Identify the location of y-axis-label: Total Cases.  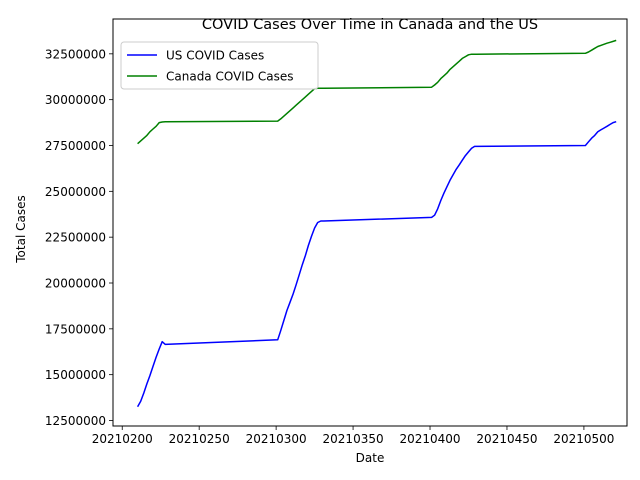
(21, 229).